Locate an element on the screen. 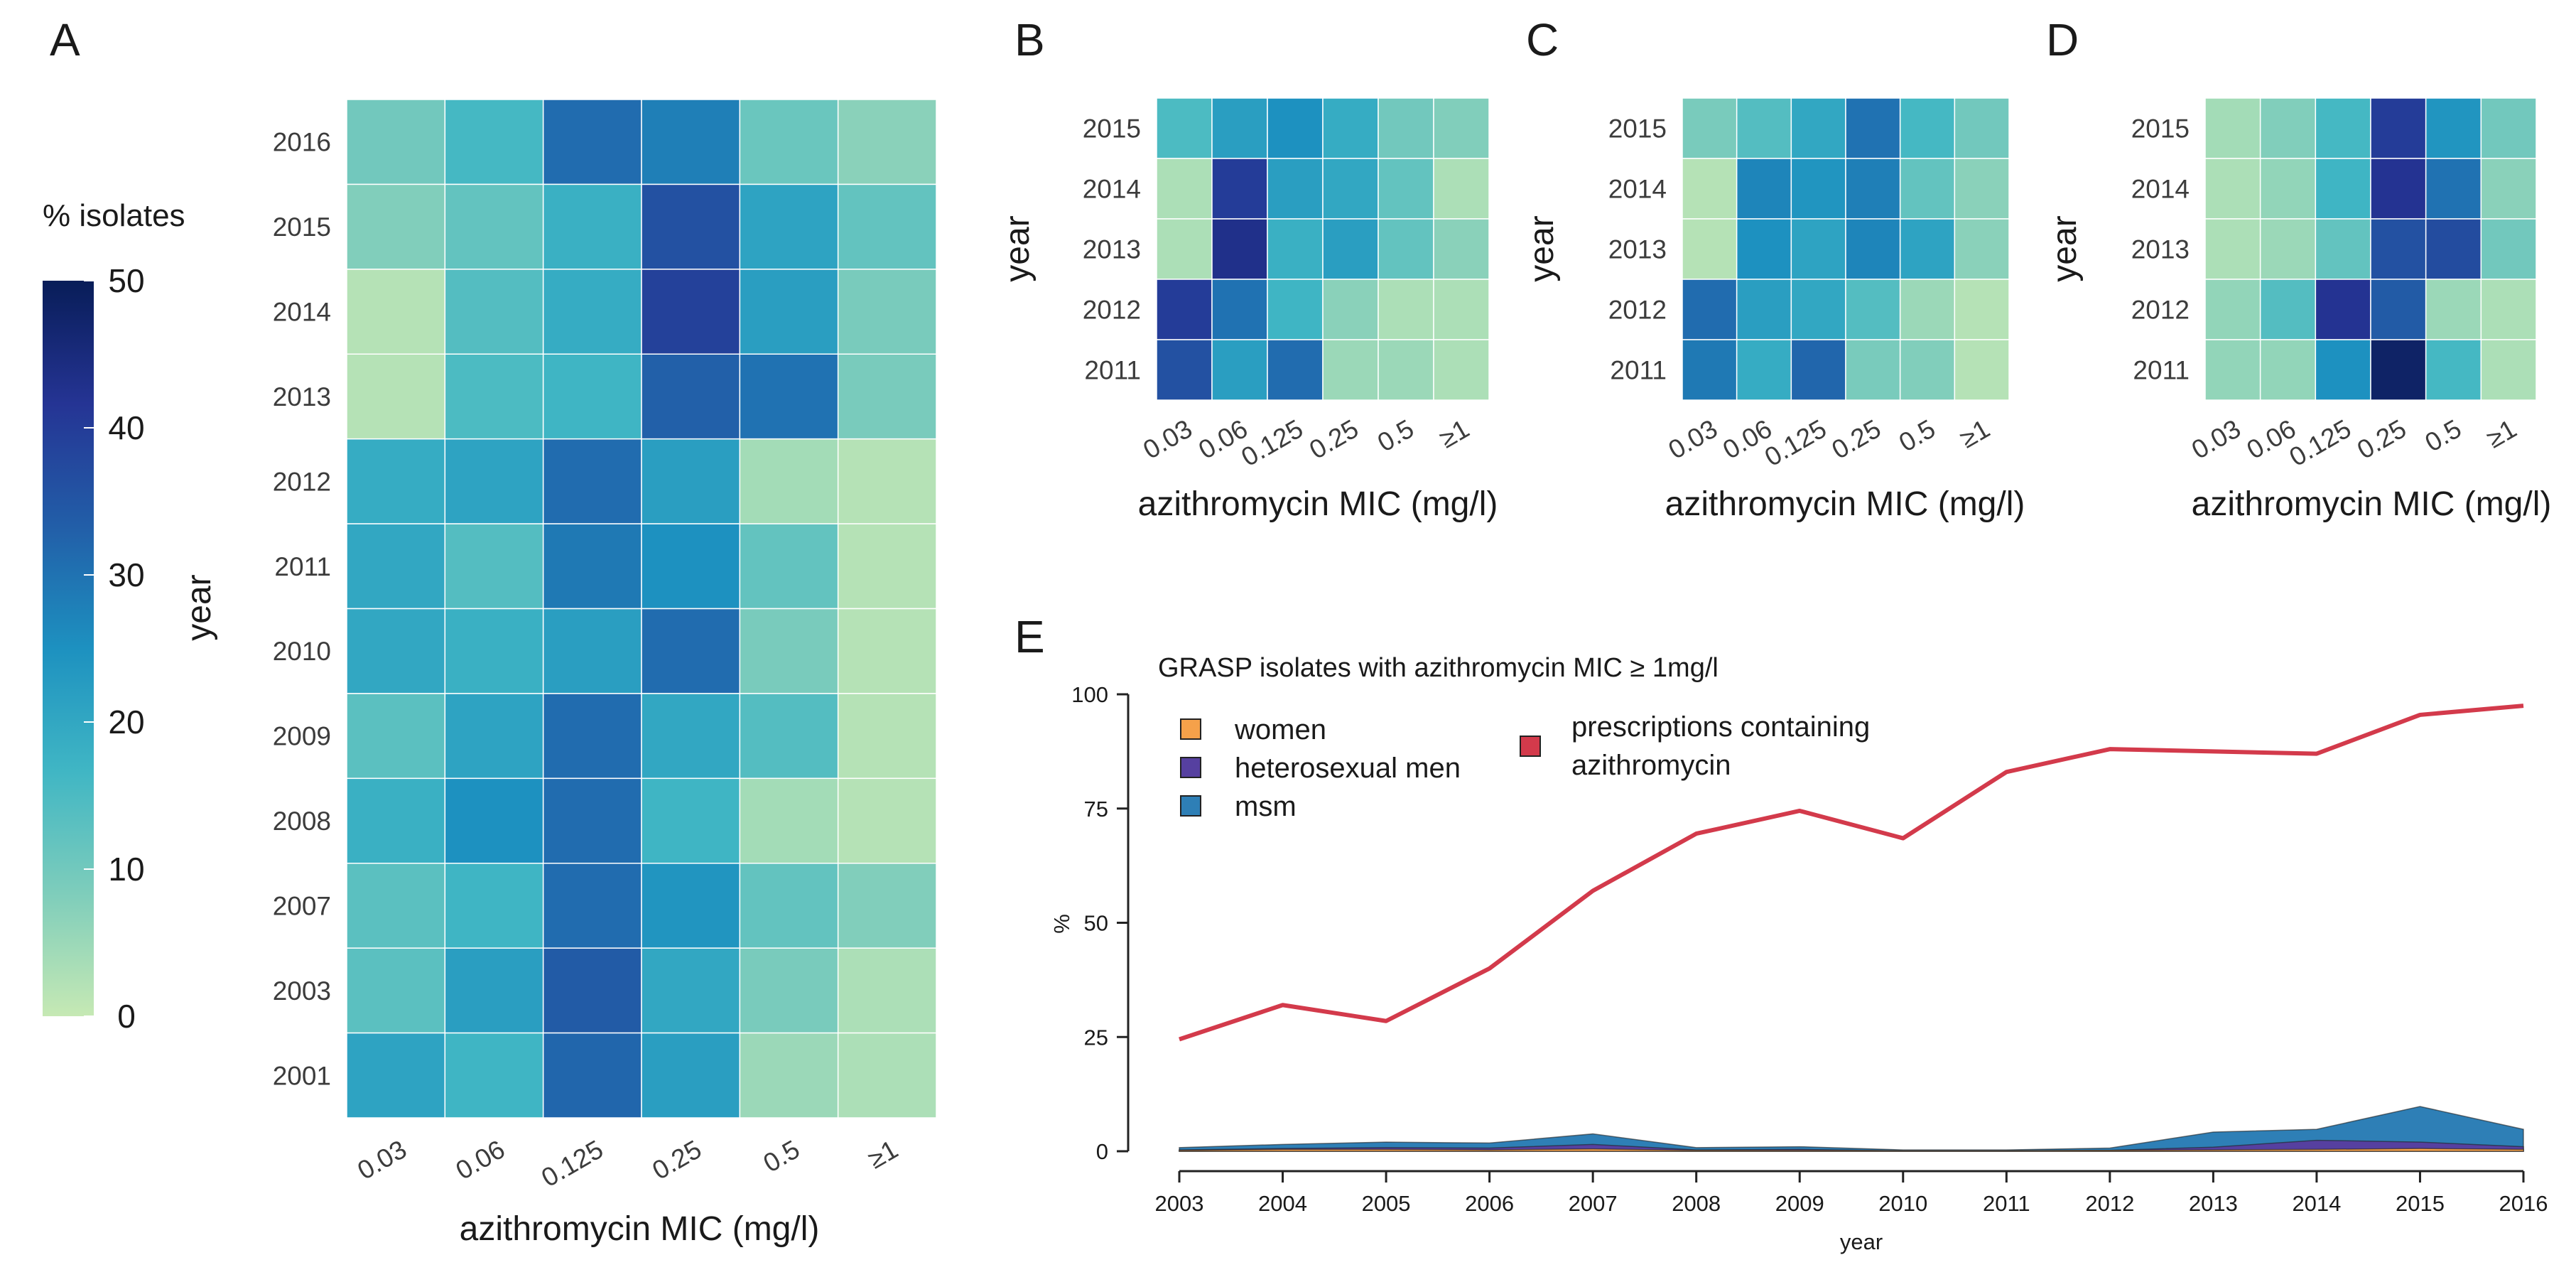  panel-e-x-tick-label: 2015 is located at coordinates (2420, 1204).